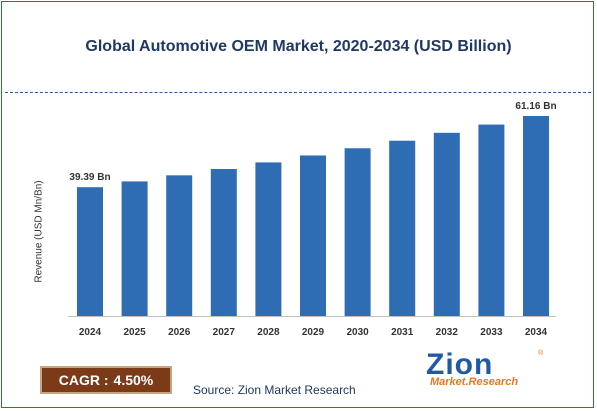  What do you see at coordinates (474, 382) in the screenshot?
I see `logo-subtitle: Market.Research` at bounding box center [474, 382].